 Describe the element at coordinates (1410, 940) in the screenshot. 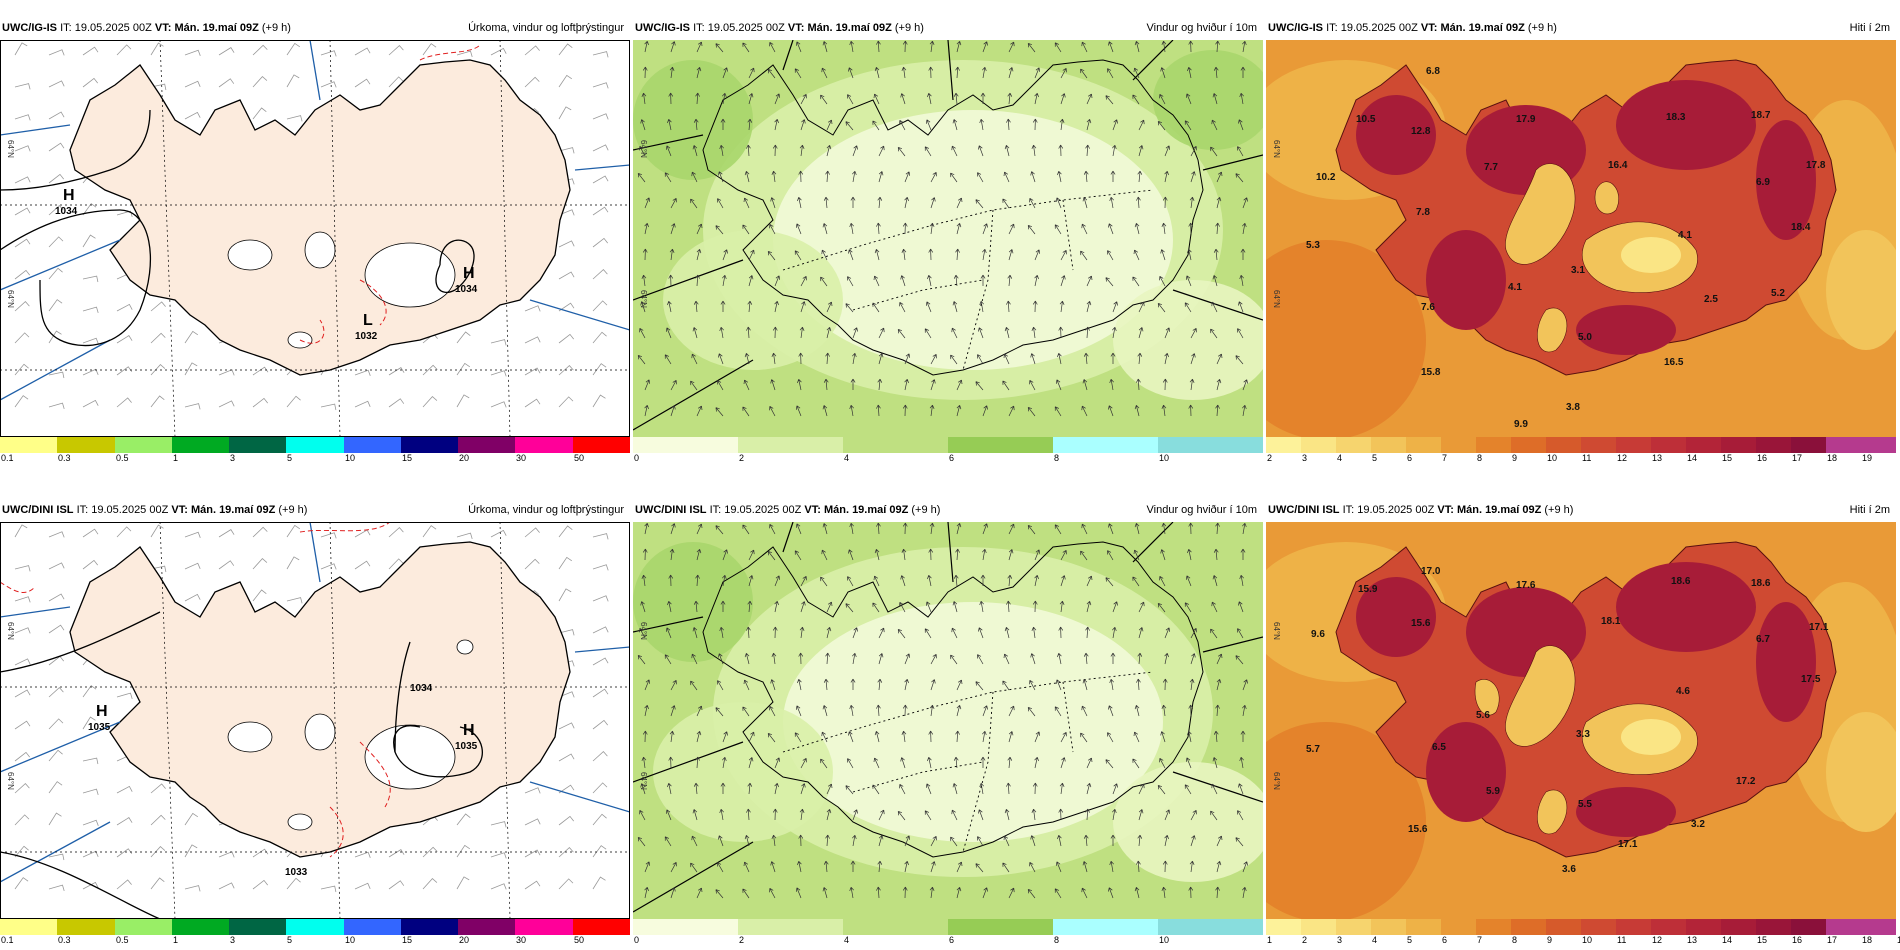

I see `temp-tick: 5` at that location.